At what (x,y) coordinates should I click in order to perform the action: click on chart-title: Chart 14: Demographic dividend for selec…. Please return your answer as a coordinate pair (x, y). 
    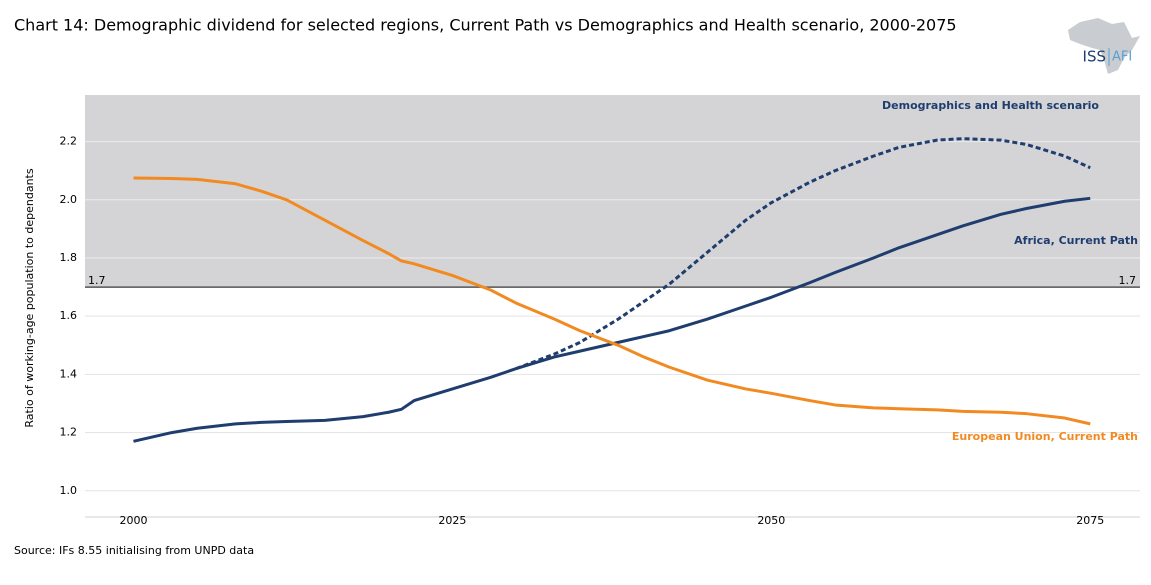
    Looking at the image, I should click on (485, 25).